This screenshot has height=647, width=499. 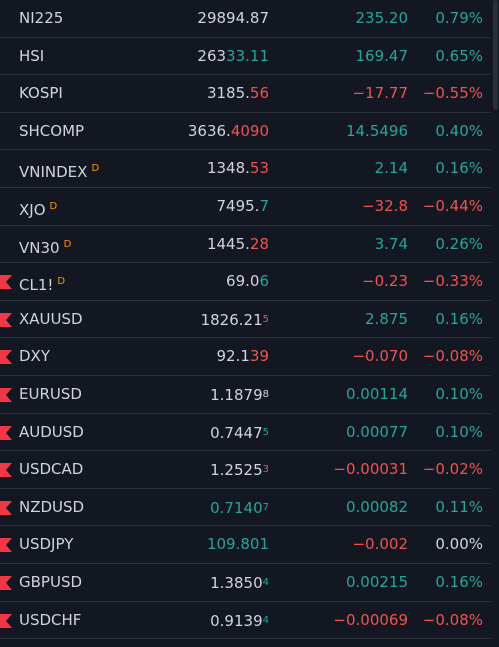 I want to click on watchlist-row: VNINDEX D 1348.53 2.14 0.16%, so click(x=245, y=169).